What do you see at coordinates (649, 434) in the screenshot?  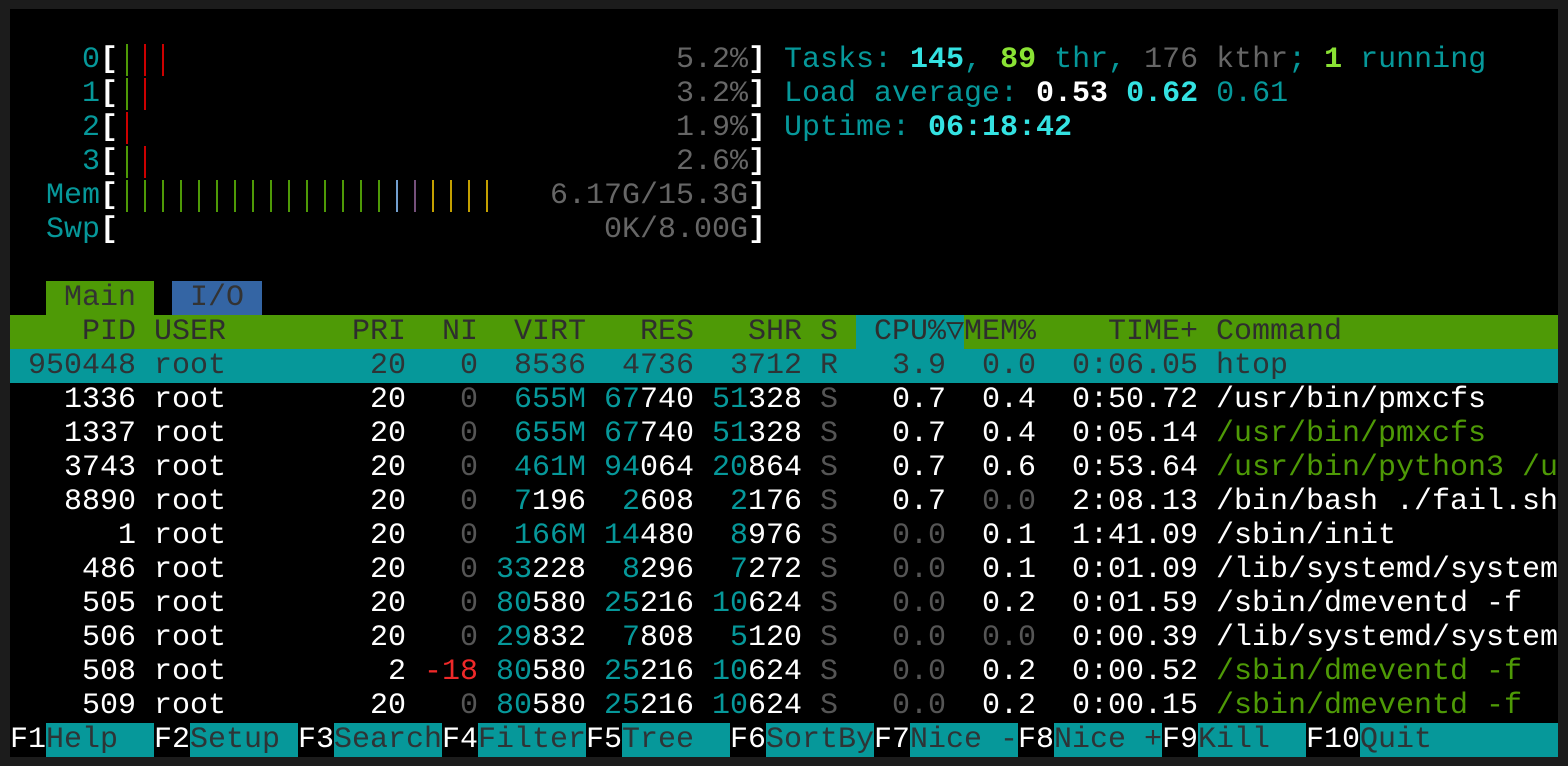 I see `res: 67740` at bounding box center [649, 434].